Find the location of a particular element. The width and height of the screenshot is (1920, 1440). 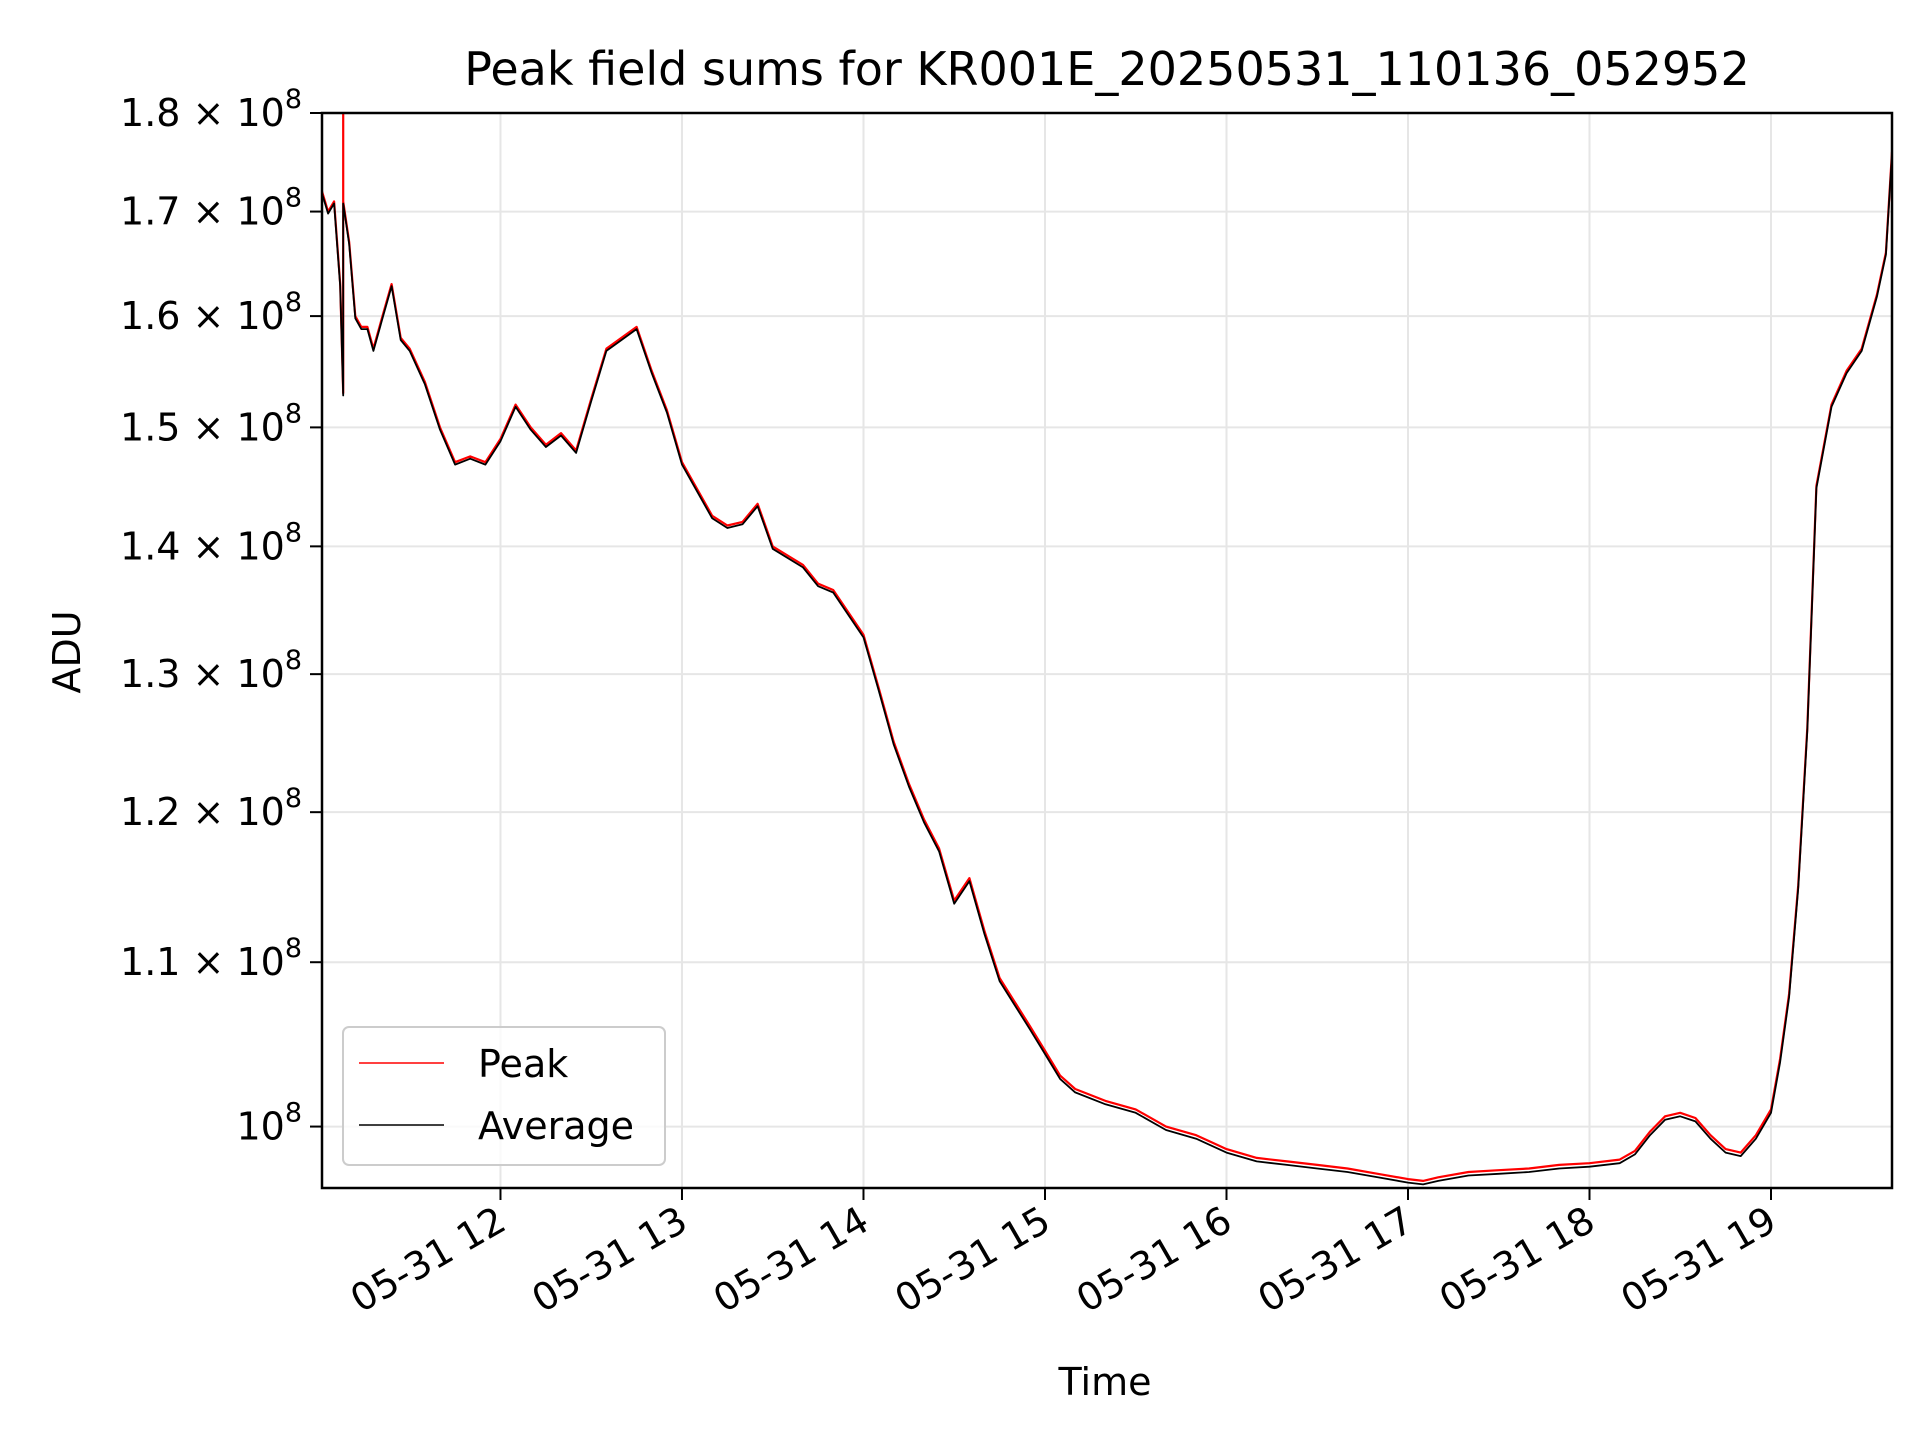

y-tick-mantissa: 1.8 × is located at coordinates (178, 113).